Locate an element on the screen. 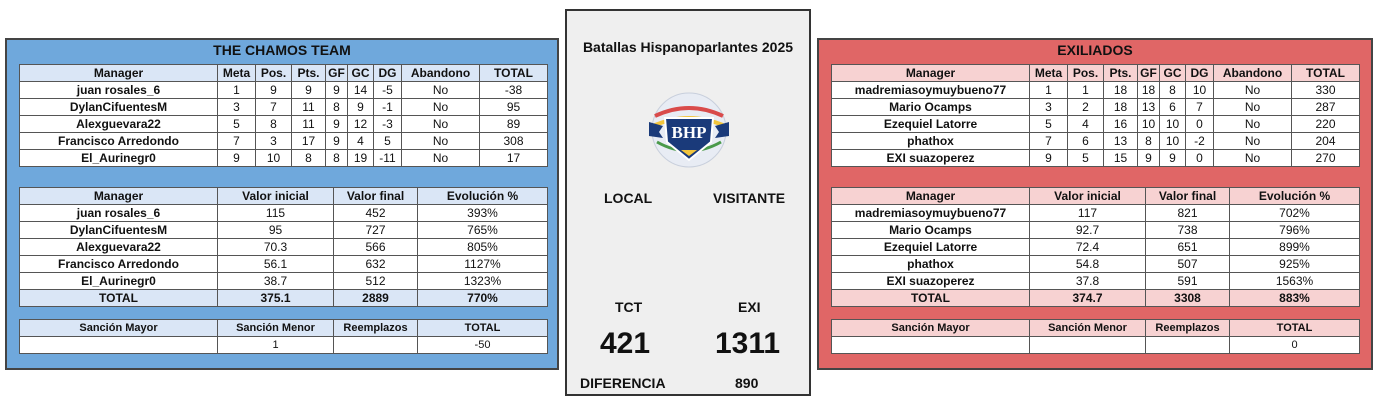 This screenshot has height=403, width=1382. table-cell: phathox is located at coordinates (930, 264).